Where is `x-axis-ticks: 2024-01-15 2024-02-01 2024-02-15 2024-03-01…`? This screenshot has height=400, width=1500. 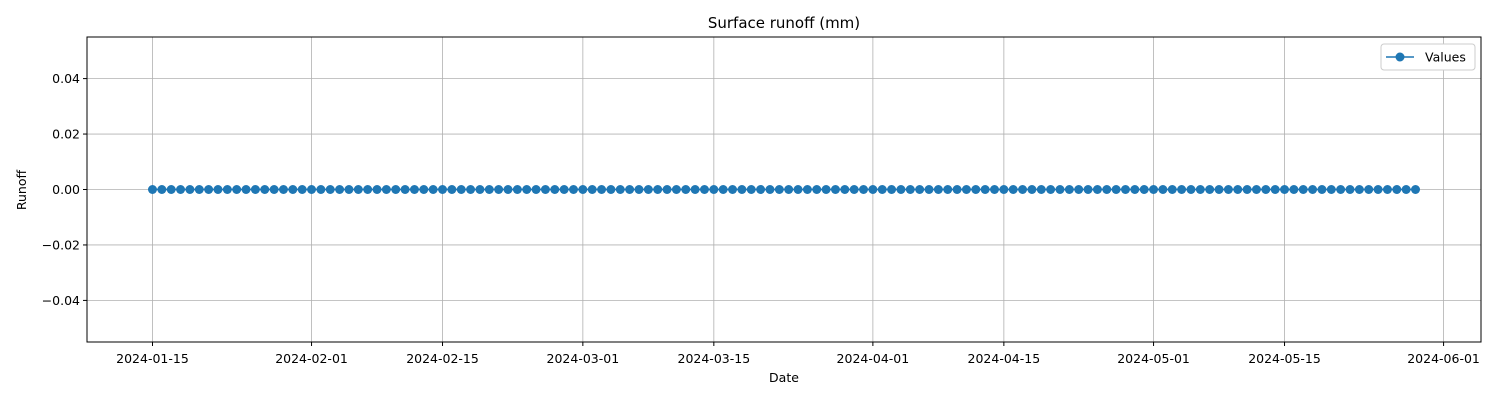 x-axis-ticks: 2024-01-15 2024-02-01 2024-02-15 2024-03-01… is located at coordinates (798, 354).